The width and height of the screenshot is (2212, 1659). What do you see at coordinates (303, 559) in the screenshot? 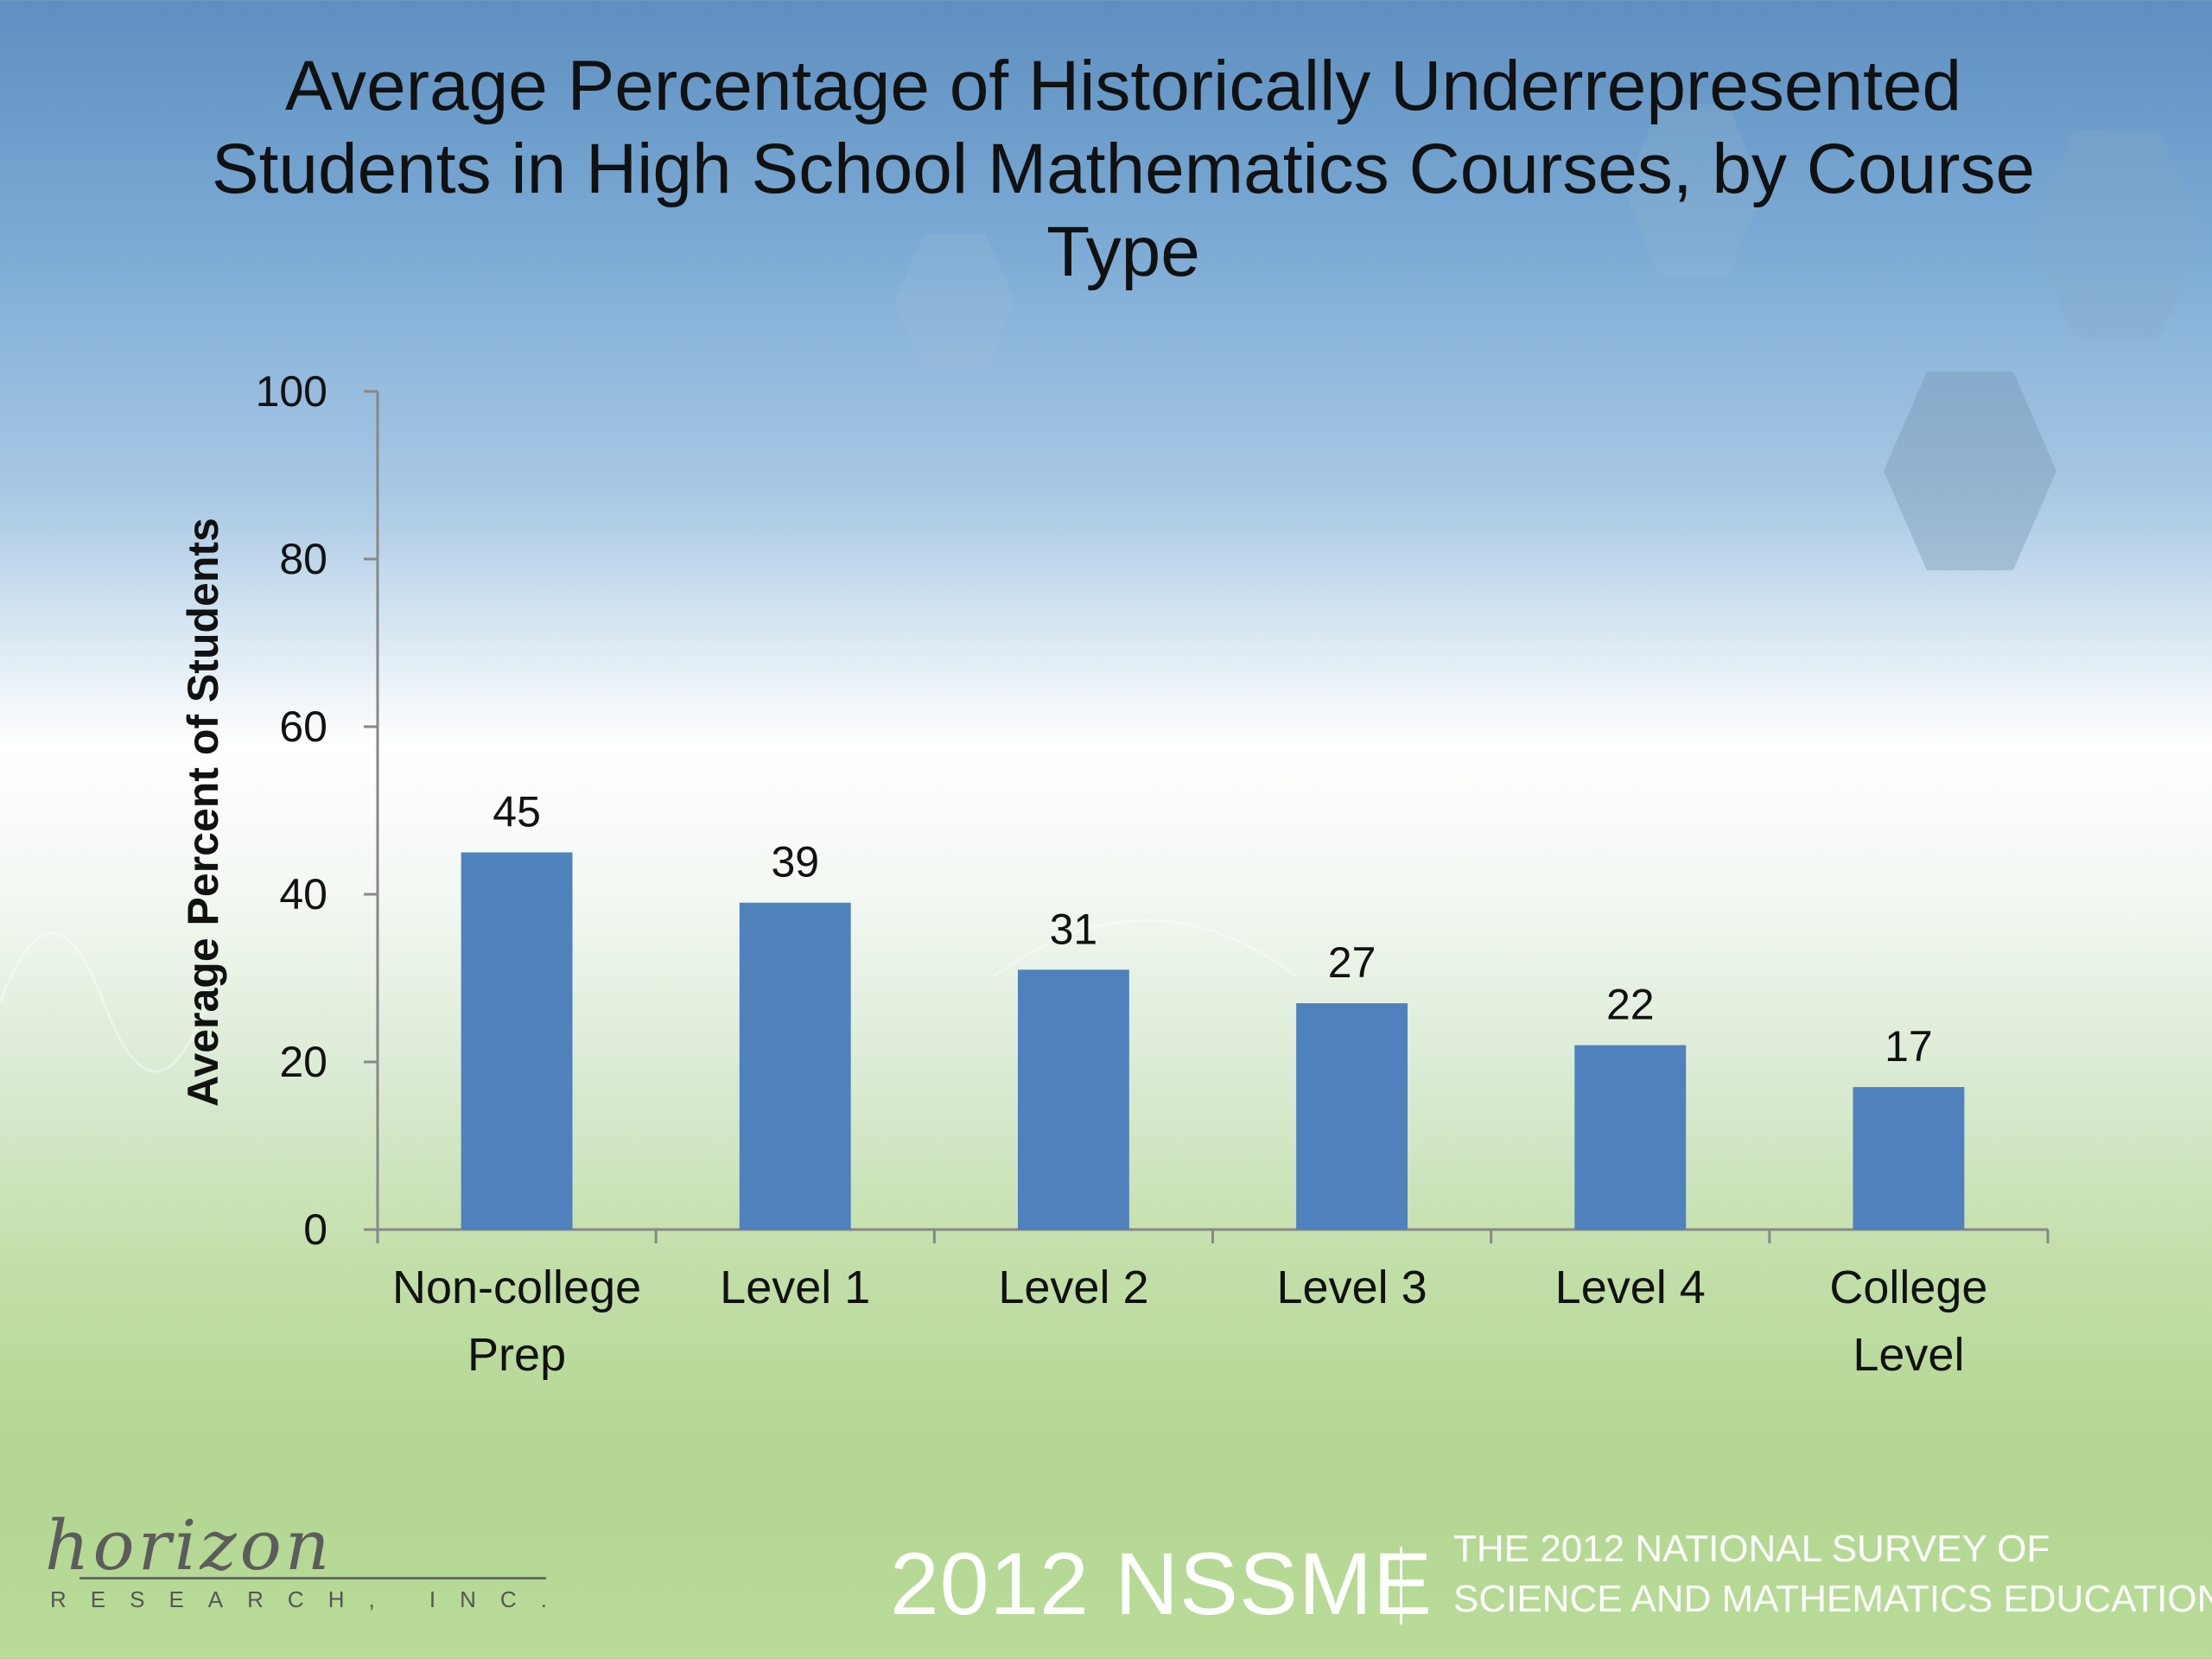
I see `y-tick-label: 80` at bounding box center [303, 559].